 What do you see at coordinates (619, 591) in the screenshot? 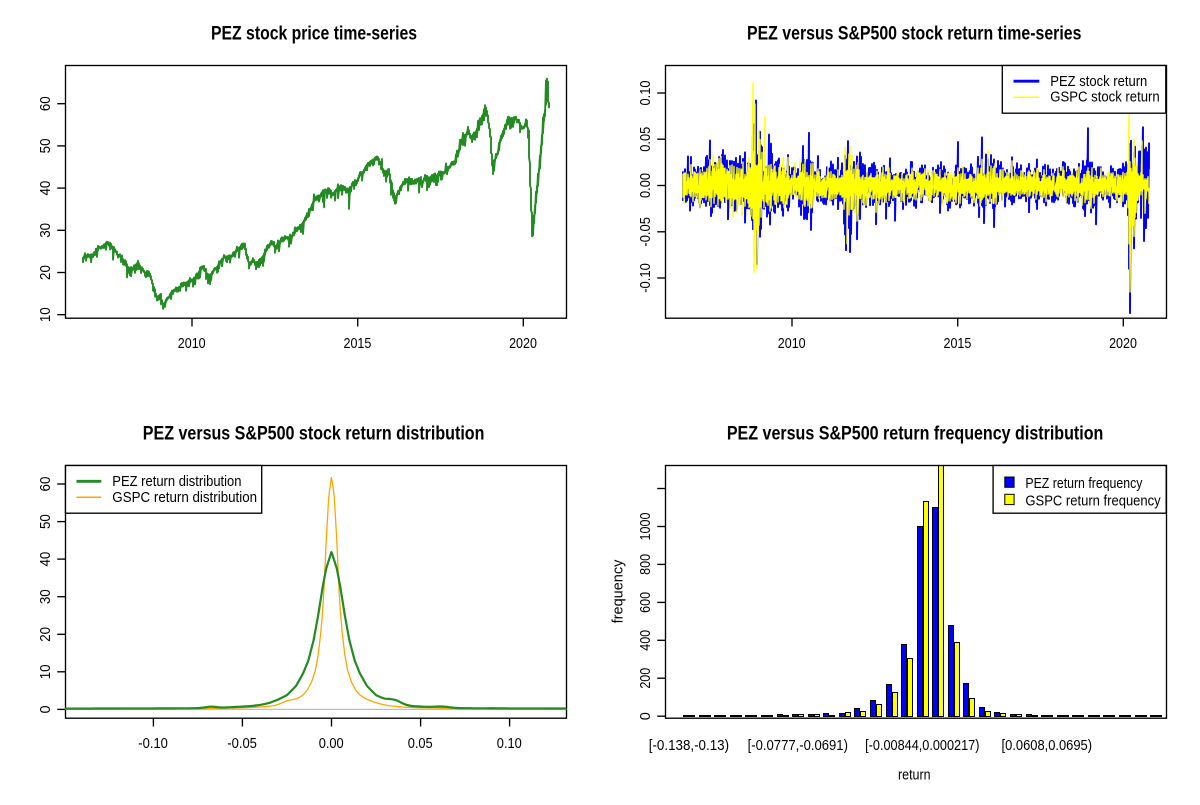
I see `svg-text: frequency` at bounding box center [619, 591].